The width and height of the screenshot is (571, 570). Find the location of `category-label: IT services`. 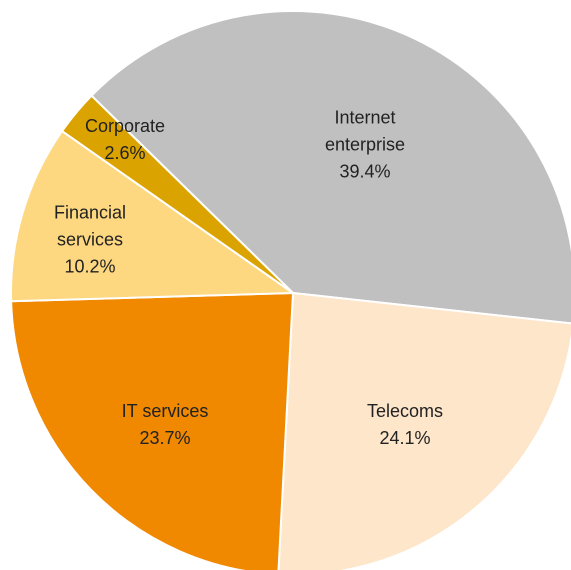

category-label: IT services is located at coordinates (165, 411).